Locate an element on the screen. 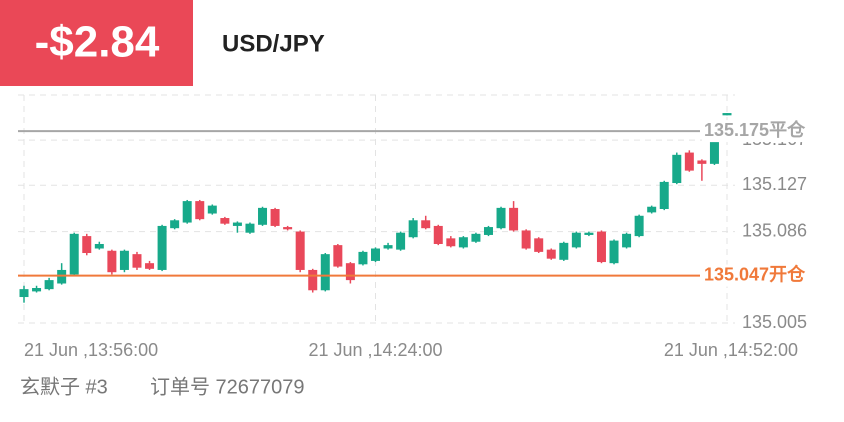  x-tick-label: 21 Jun ,13:56:00 is located at coordinates (91, 350).